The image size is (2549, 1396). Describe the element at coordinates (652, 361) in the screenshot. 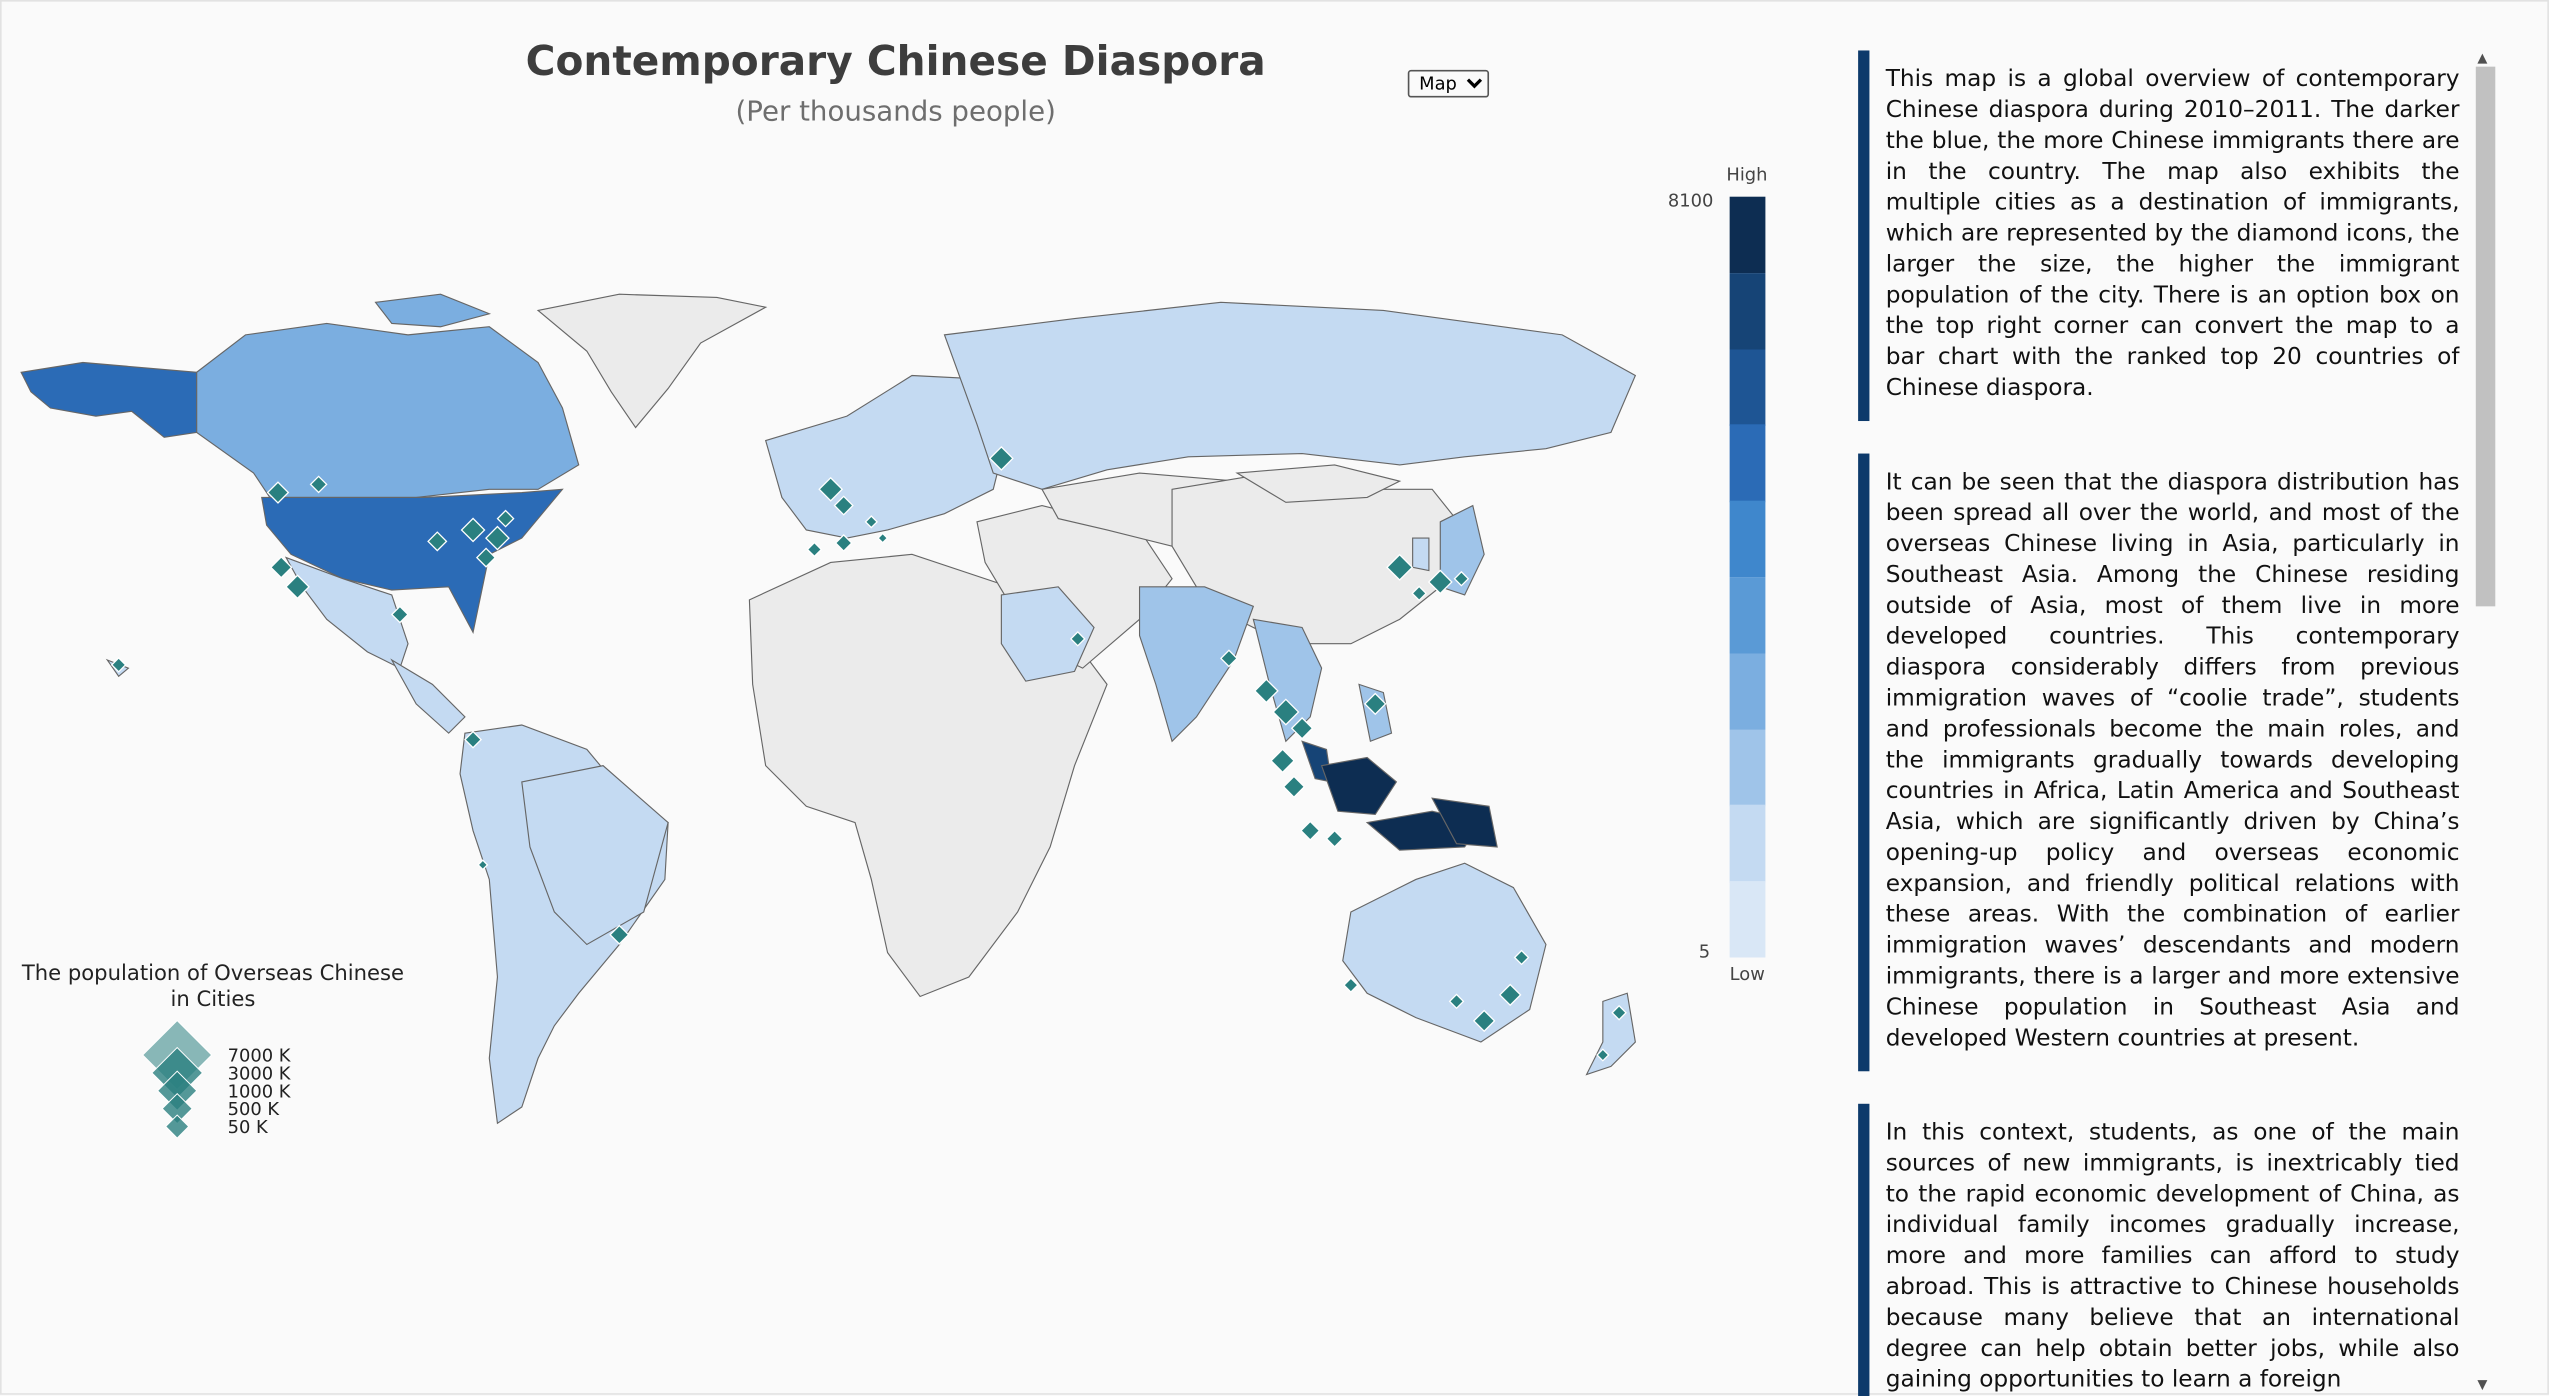

I see `country-greenland` at that location.